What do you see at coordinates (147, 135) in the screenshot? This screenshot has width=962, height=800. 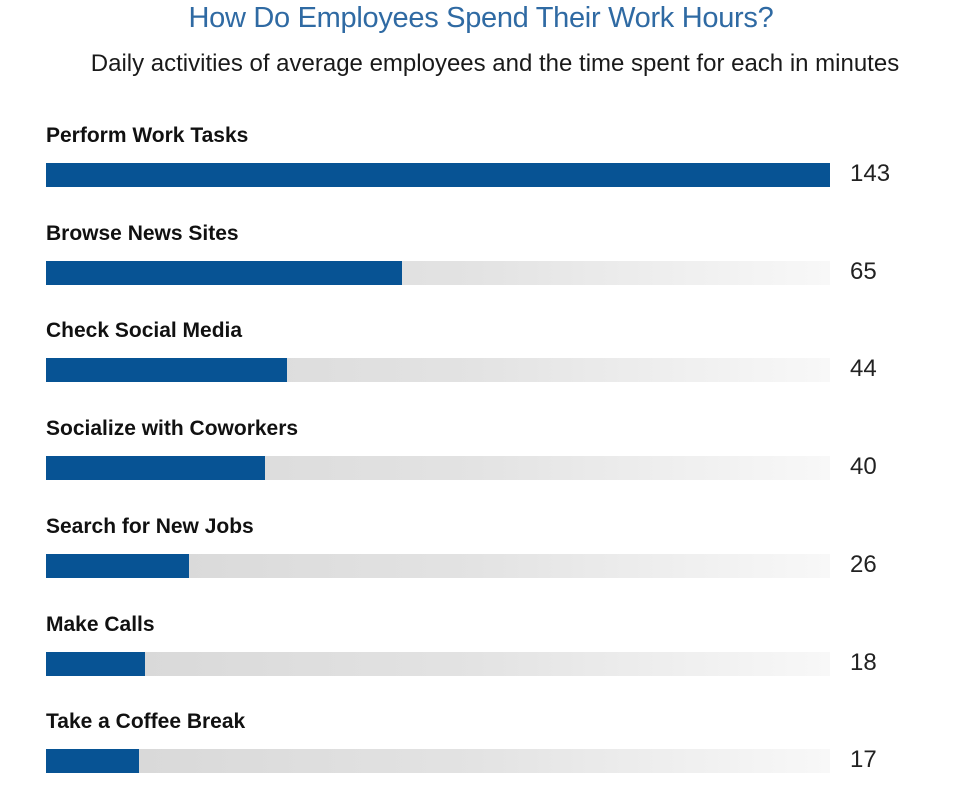 I see `bar-category-label: Perform Work Tasks` at bounding box center [147, 135].